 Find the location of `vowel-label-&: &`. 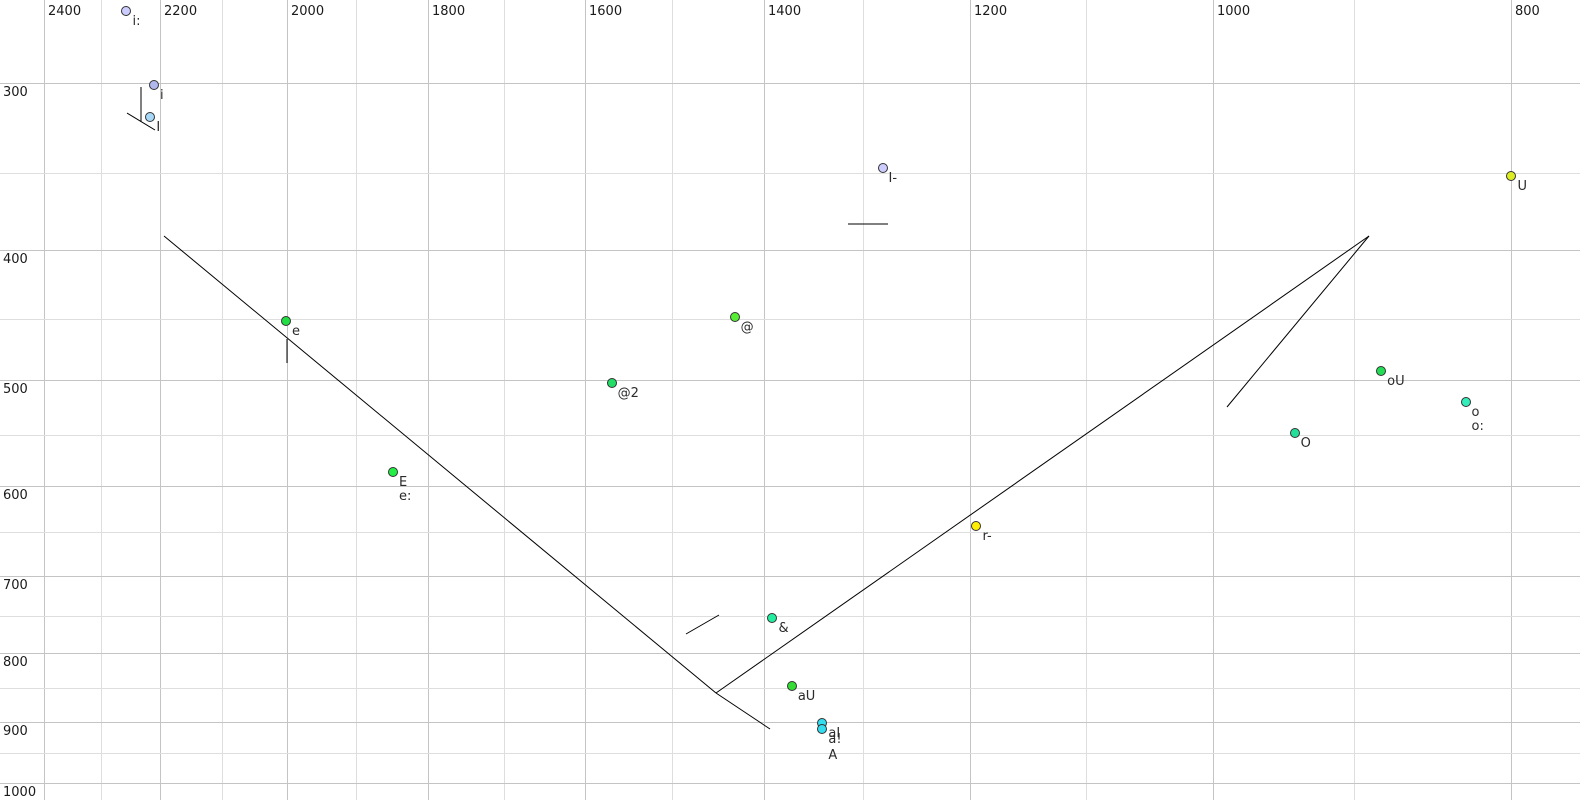

vowel-label-&: & is located at coordinates (783, 628).